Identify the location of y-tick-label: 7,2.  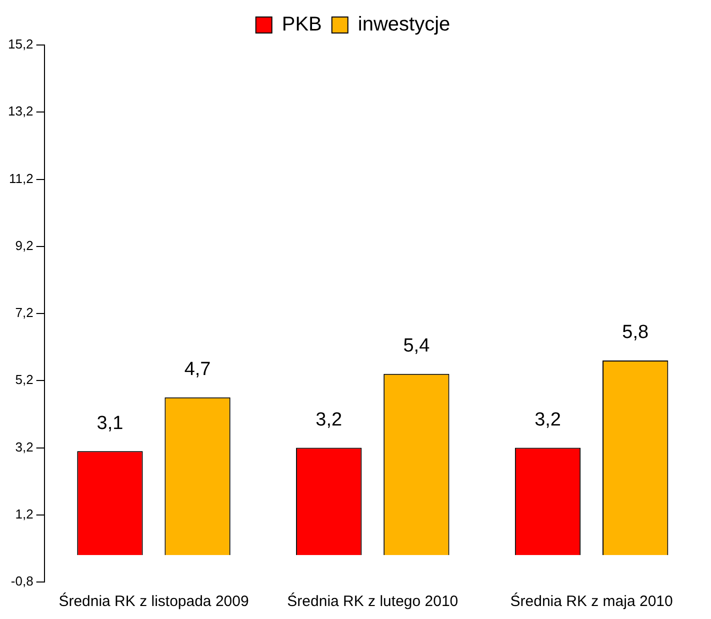
(24, 312).